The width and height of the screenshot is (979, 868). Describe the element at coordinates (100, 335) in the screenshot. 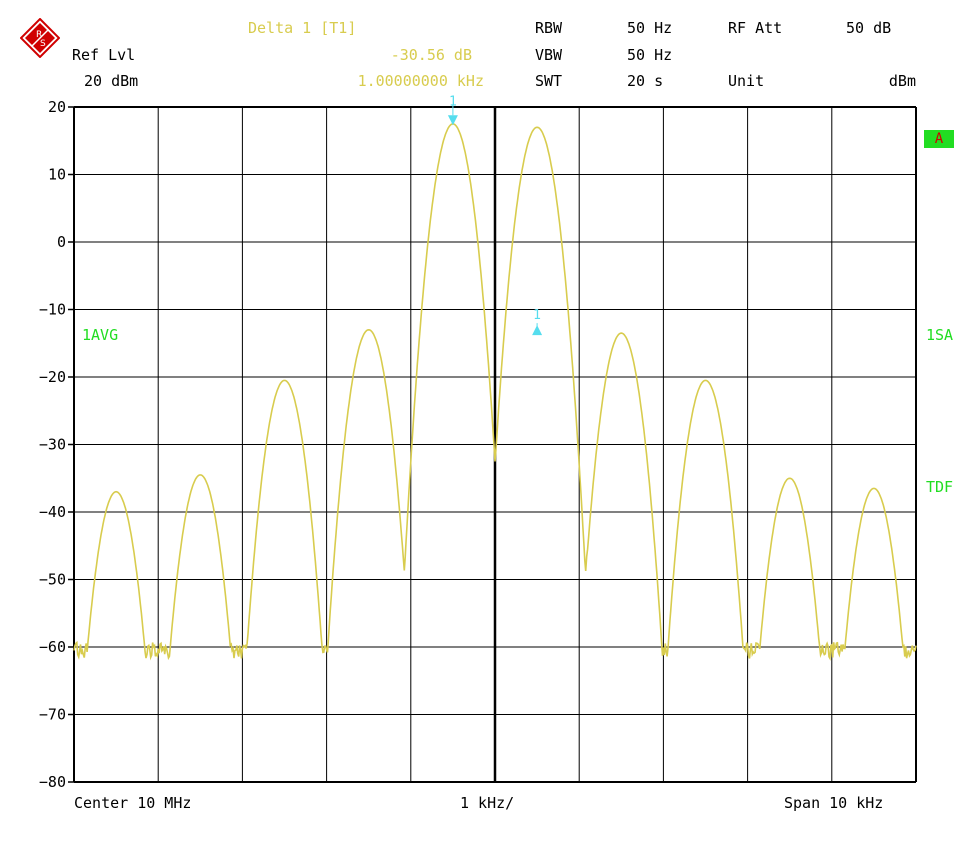

I see `trace-mode-label: 1AVG` at that location.